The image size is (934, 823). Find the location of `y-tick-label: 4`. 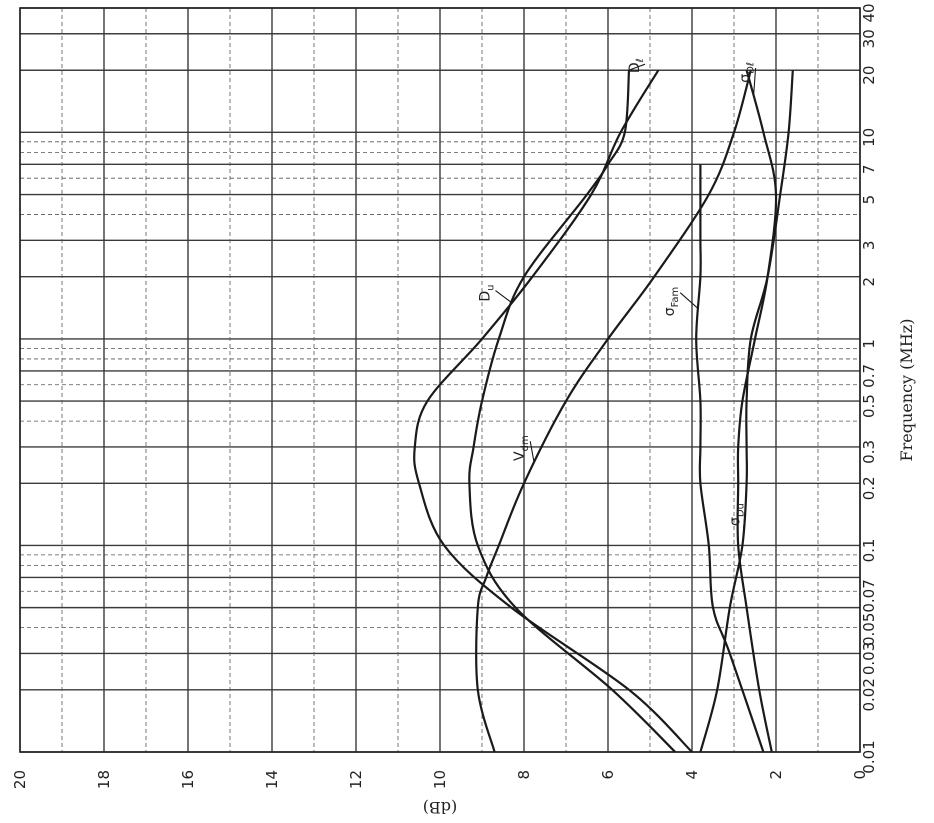

y-tick-label: 4 is located at coordinates (692, 775).